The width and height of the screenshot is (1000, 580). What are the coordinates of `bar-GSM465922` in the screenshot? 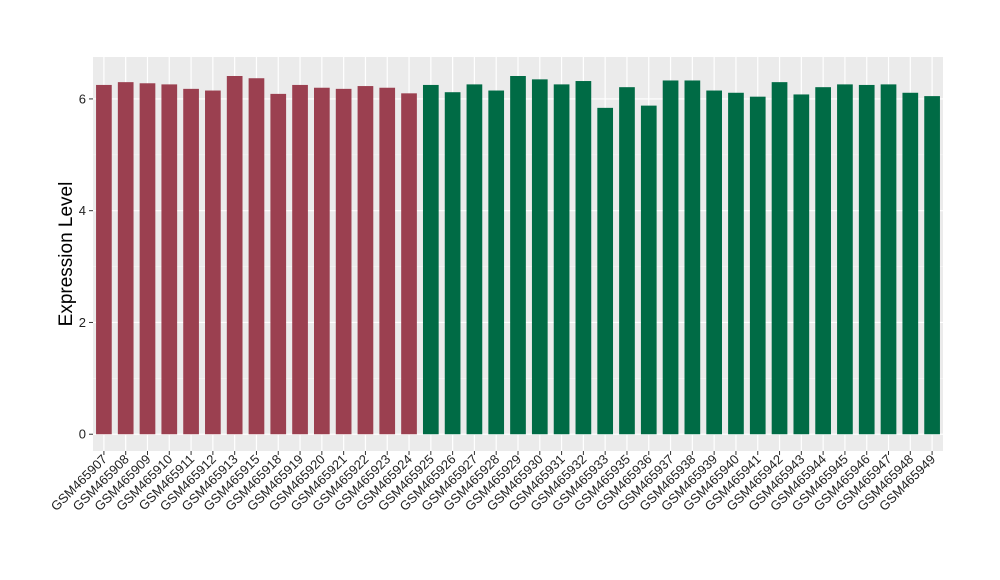 It's located at (365, 260).